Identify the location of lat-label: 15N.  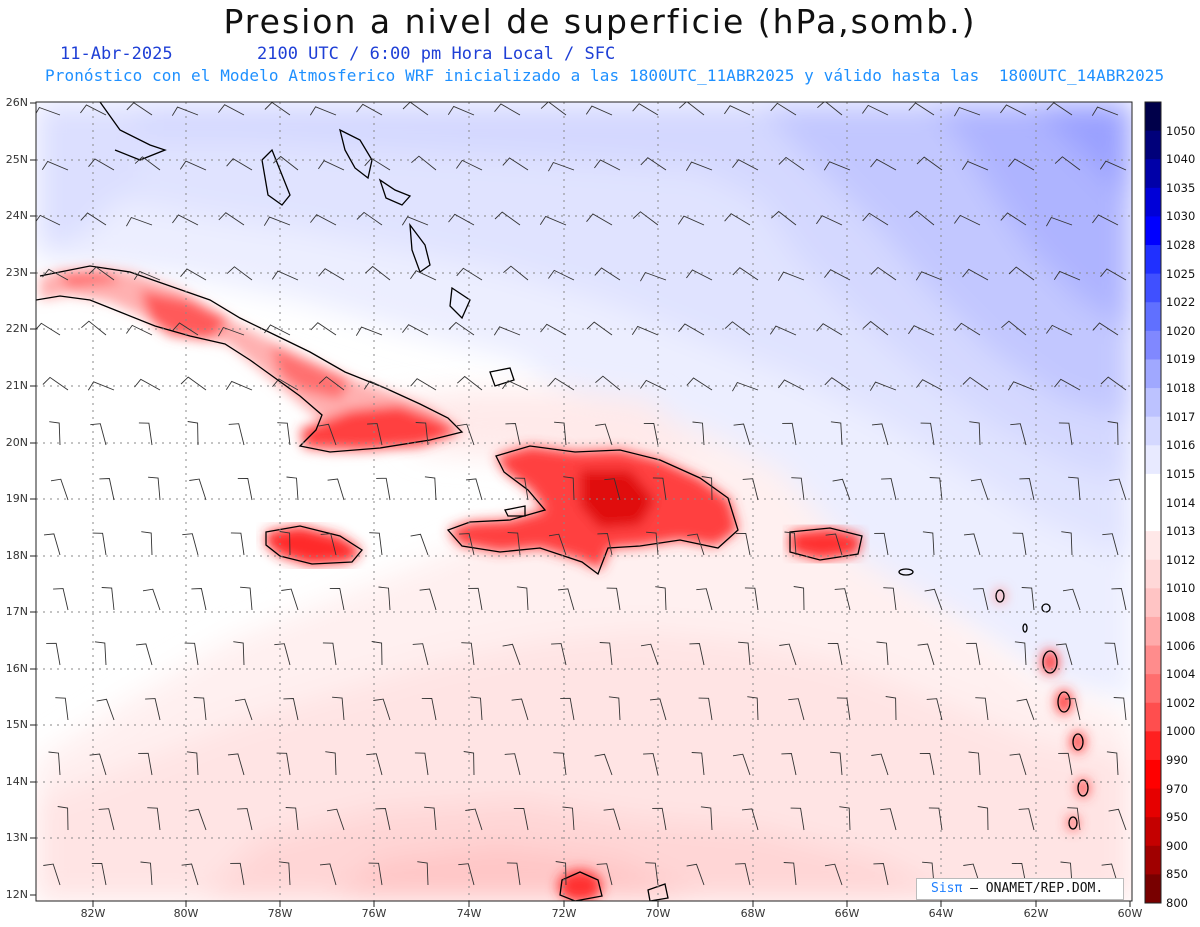
(16, 724).